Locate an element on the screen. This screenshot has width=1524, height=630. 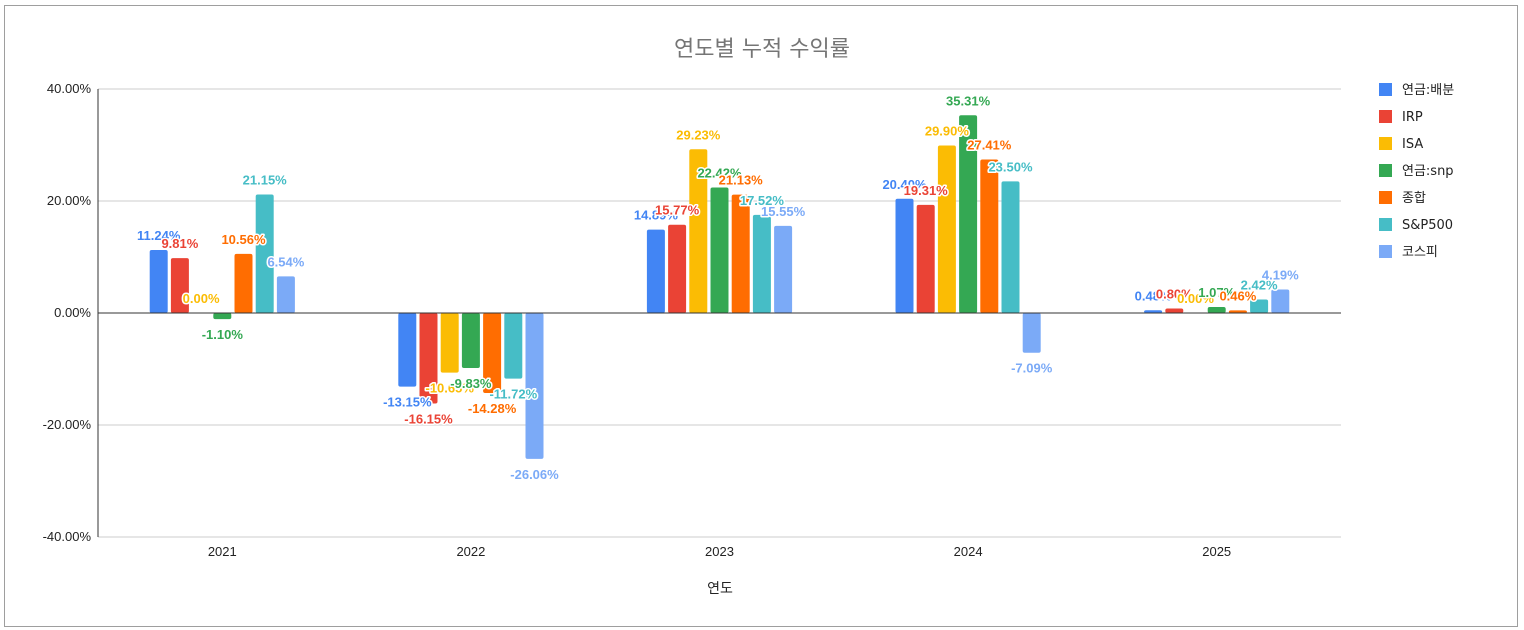
y-tick-label: -20.00% is located at coordinates (67, 424).